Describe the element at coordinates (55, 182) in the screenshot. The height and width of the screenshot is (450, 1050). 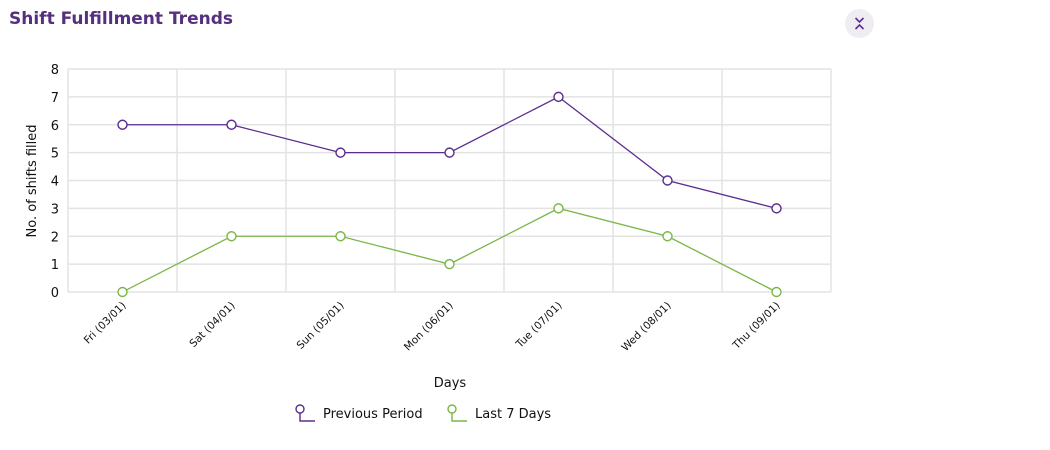
I see `y-tick-label: 4` at that location.